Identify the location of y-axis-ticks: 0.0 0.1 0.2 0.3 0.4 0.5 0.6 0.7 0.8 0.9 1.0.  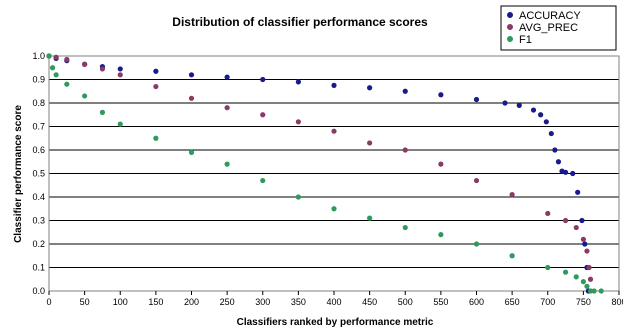
(38, 173).